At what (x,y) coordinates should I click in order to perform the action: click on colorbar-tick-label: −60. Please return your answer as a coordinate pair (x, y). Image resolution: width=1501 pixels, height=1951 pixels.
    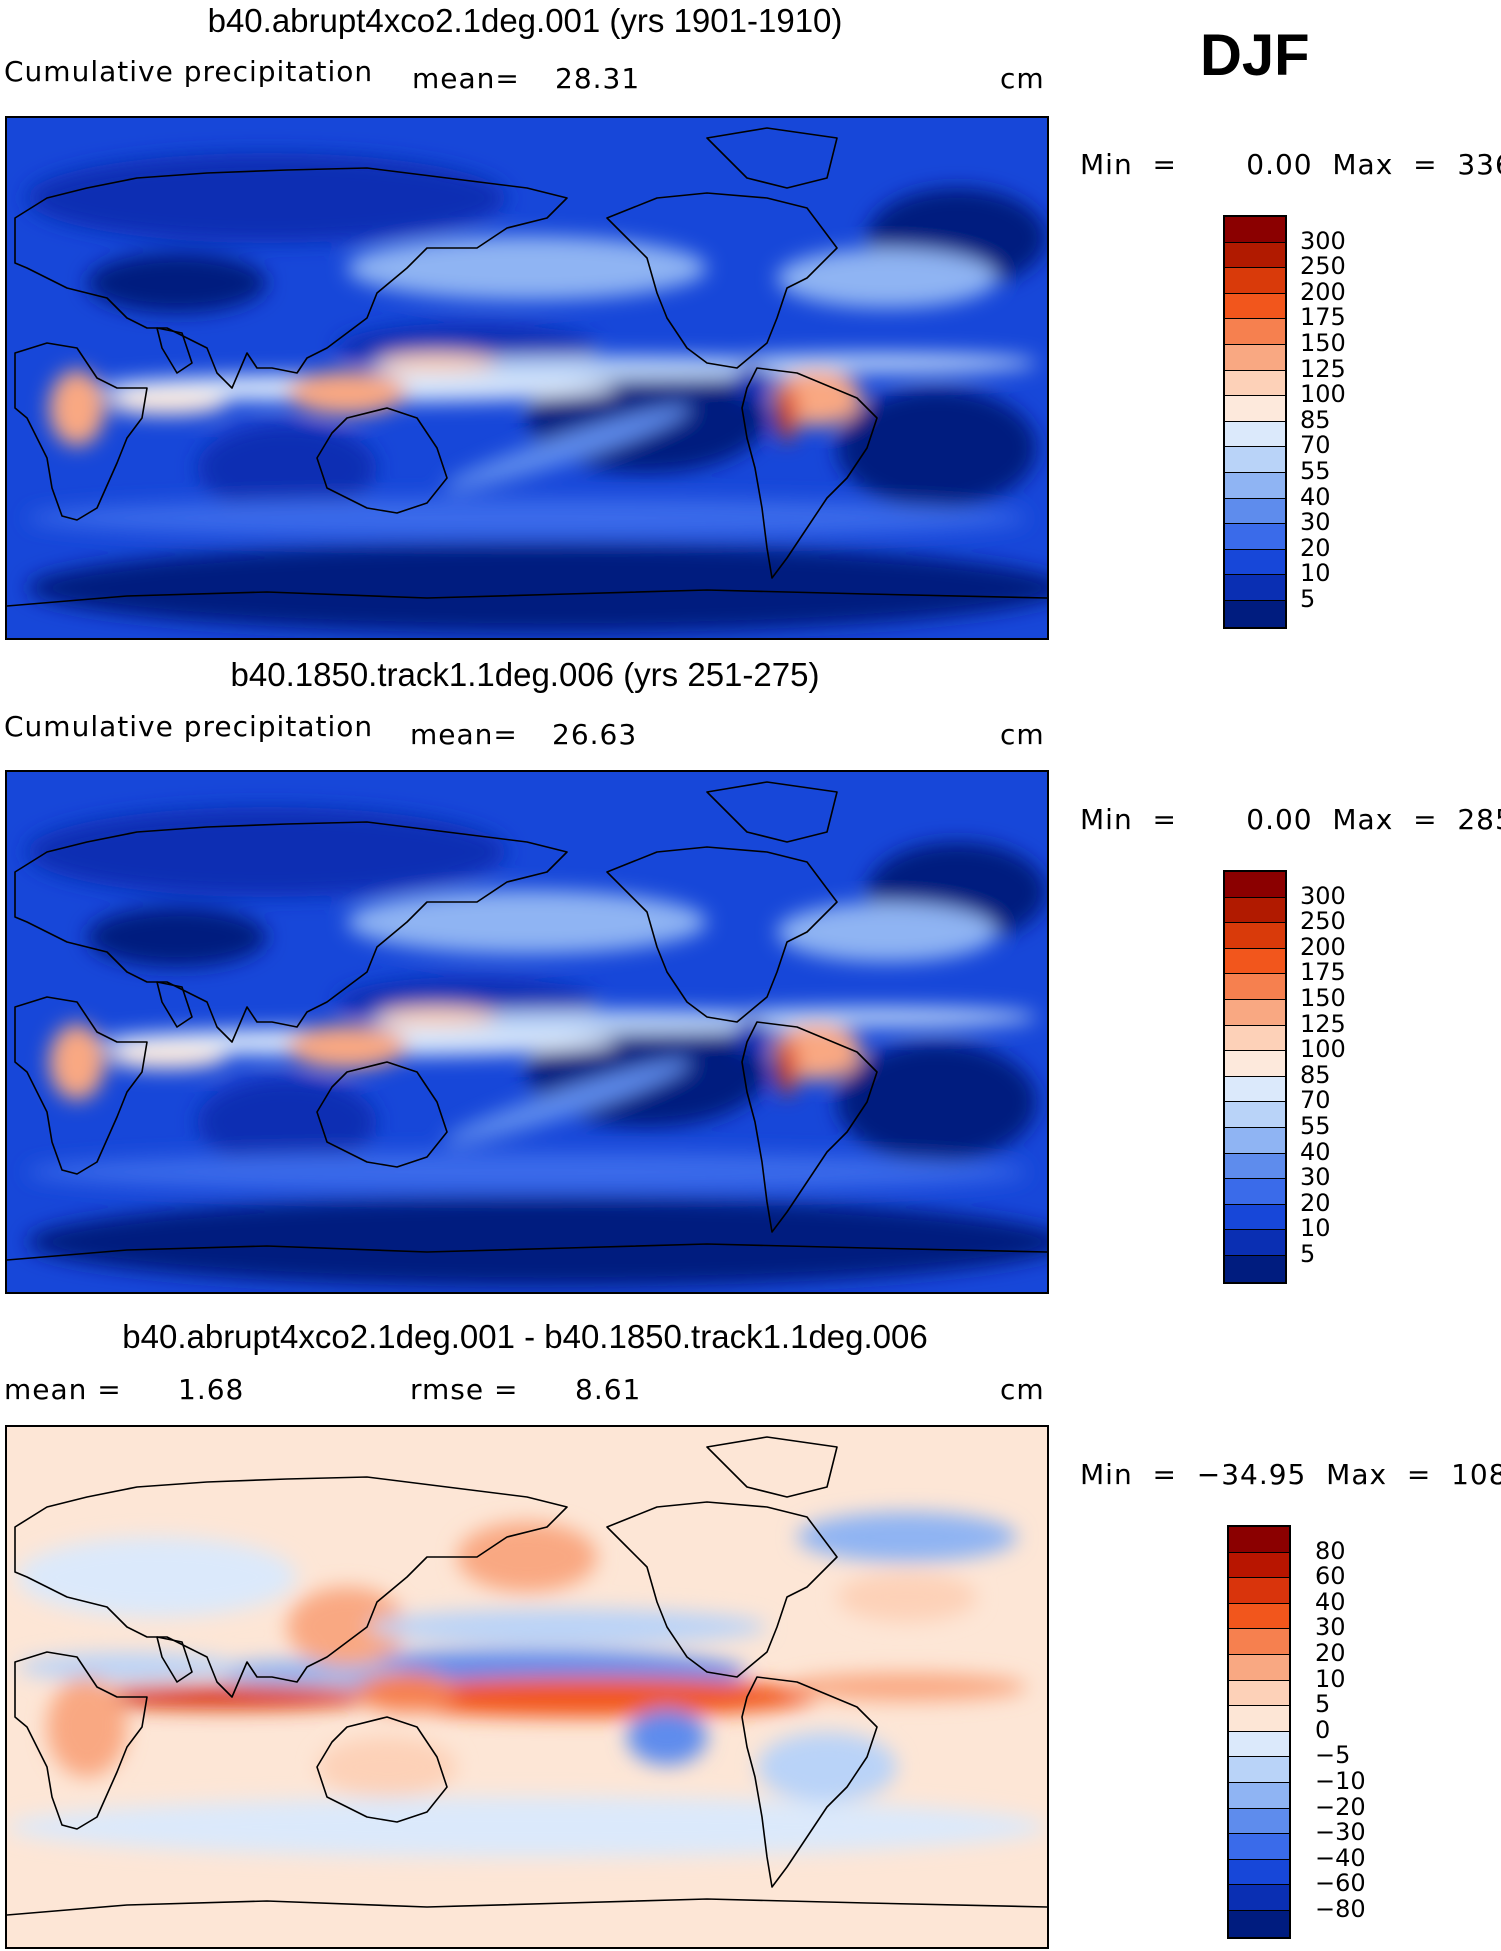
    Looking at the image, I should click on (1340, 1883).